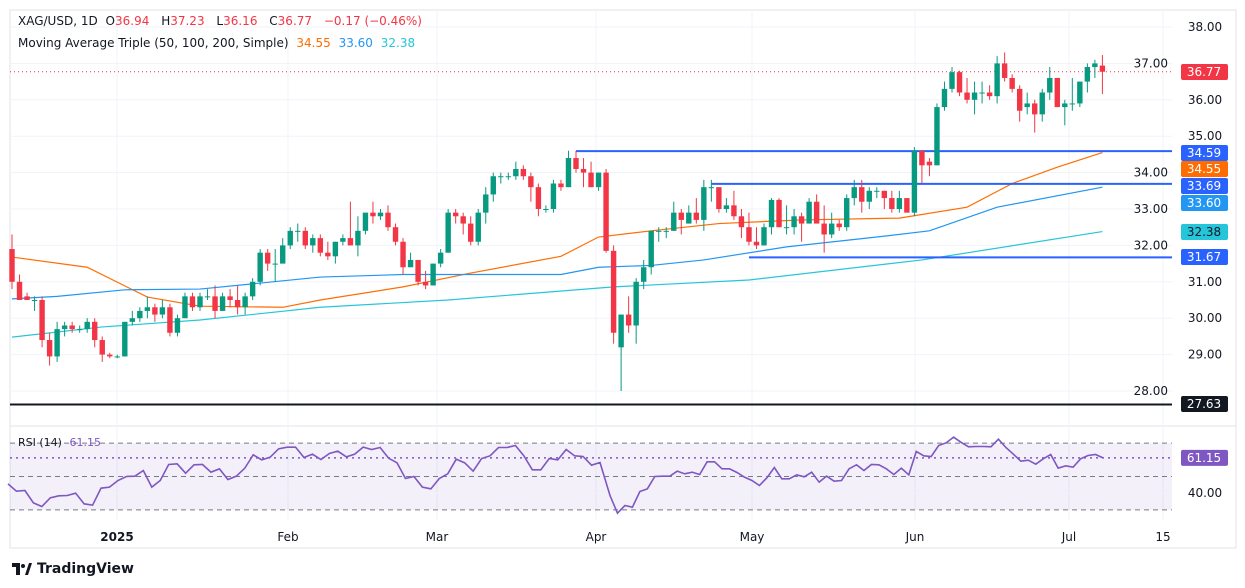 Image resolution: width=1245 pixels, height=588 pixels. I want to click on ohlc-close: C36.77, so click(292, 21).